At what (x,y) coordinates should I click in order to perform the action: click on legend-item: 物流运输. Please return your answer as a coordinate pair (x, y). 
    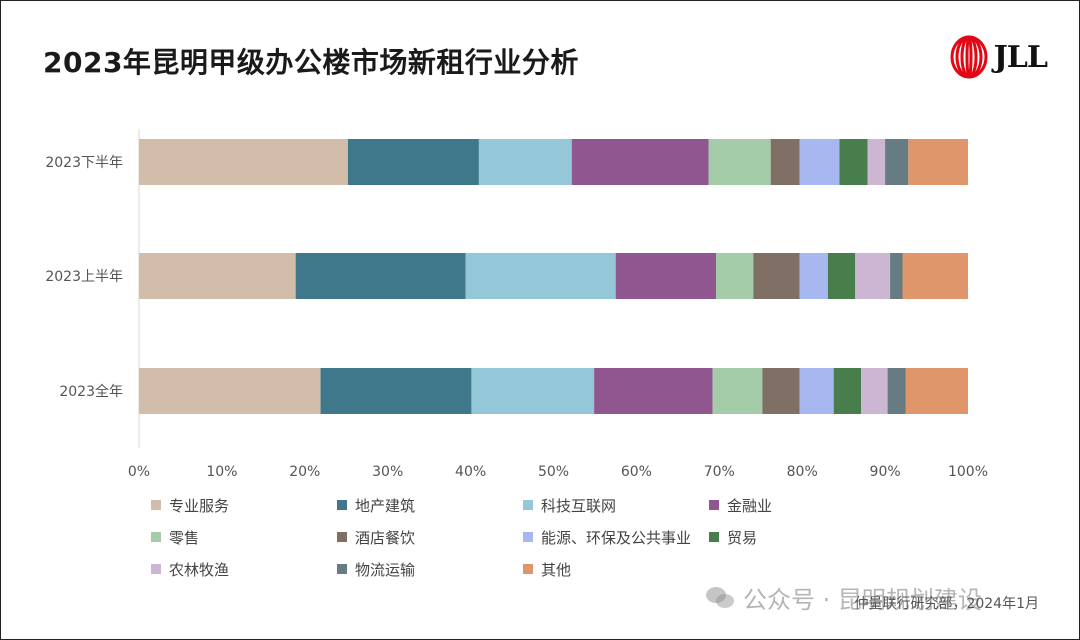
    Looking at the image, I should click on (430, 569).